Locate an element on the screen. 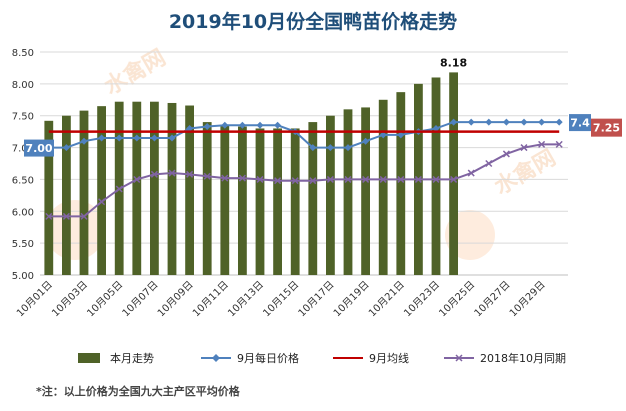 The width and height of the screenshot is (626, 411). y-tick-label: 8.50 is located at coordinates (23, 53).